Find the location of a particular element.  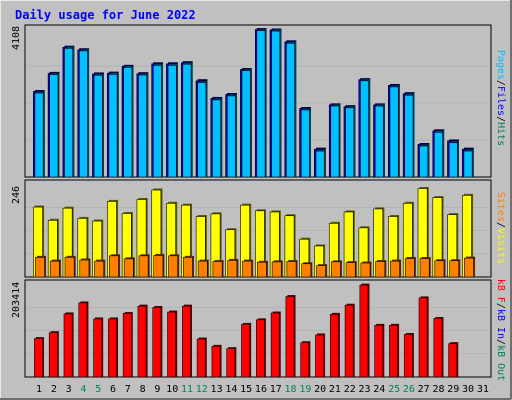

x-tick-label: 18 is located at coordinates (291, 389).